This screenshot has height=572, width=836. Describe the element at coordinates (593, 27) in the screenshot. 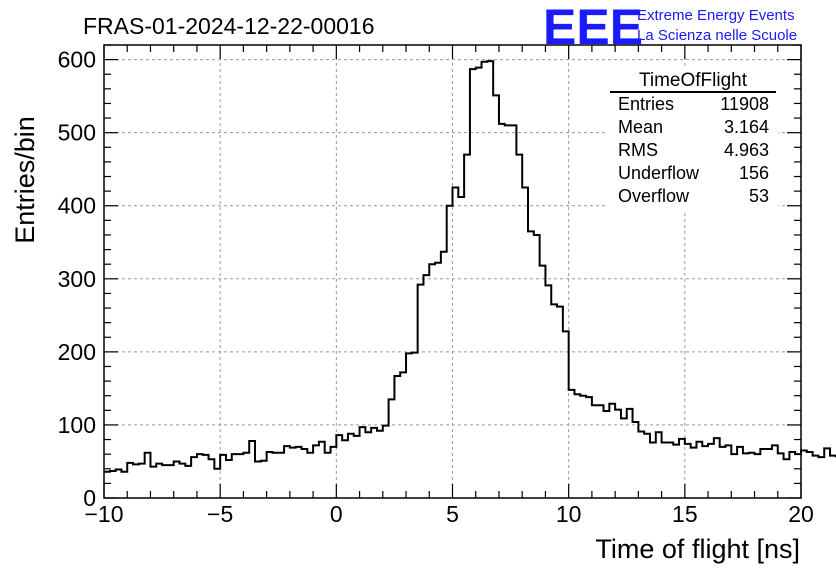

I see `logo-mark: EEE` at that location.